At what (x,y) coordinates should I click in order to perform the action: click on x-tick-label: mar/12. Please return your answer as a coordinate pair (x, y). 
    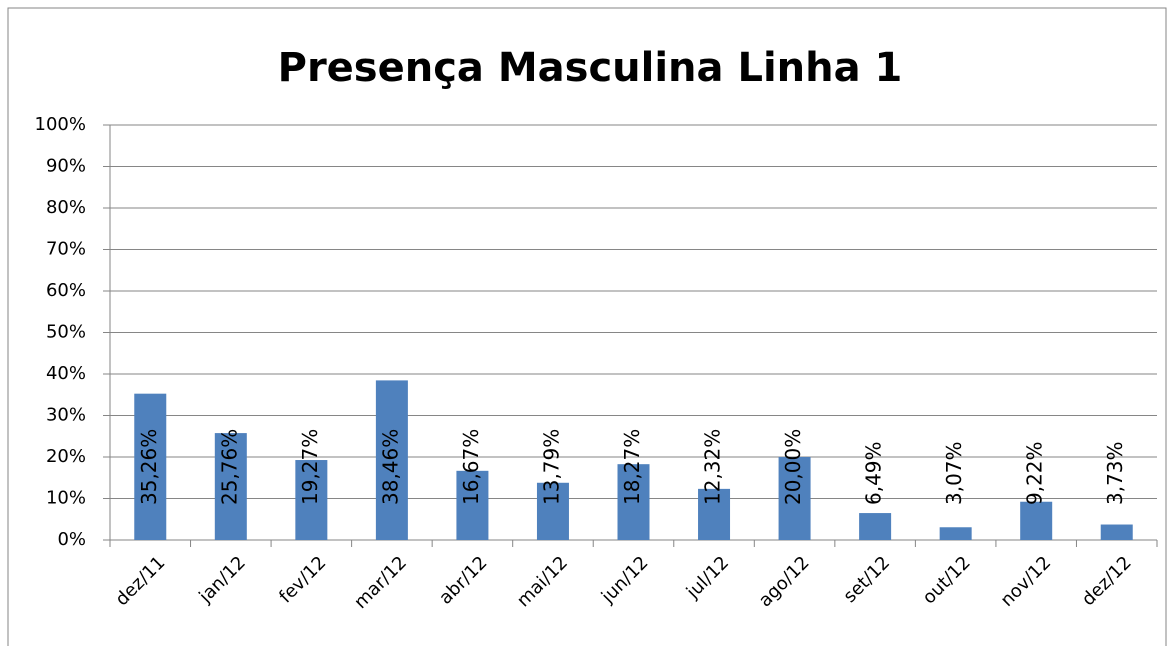
    Looking at the image, I should click on (380, 582).